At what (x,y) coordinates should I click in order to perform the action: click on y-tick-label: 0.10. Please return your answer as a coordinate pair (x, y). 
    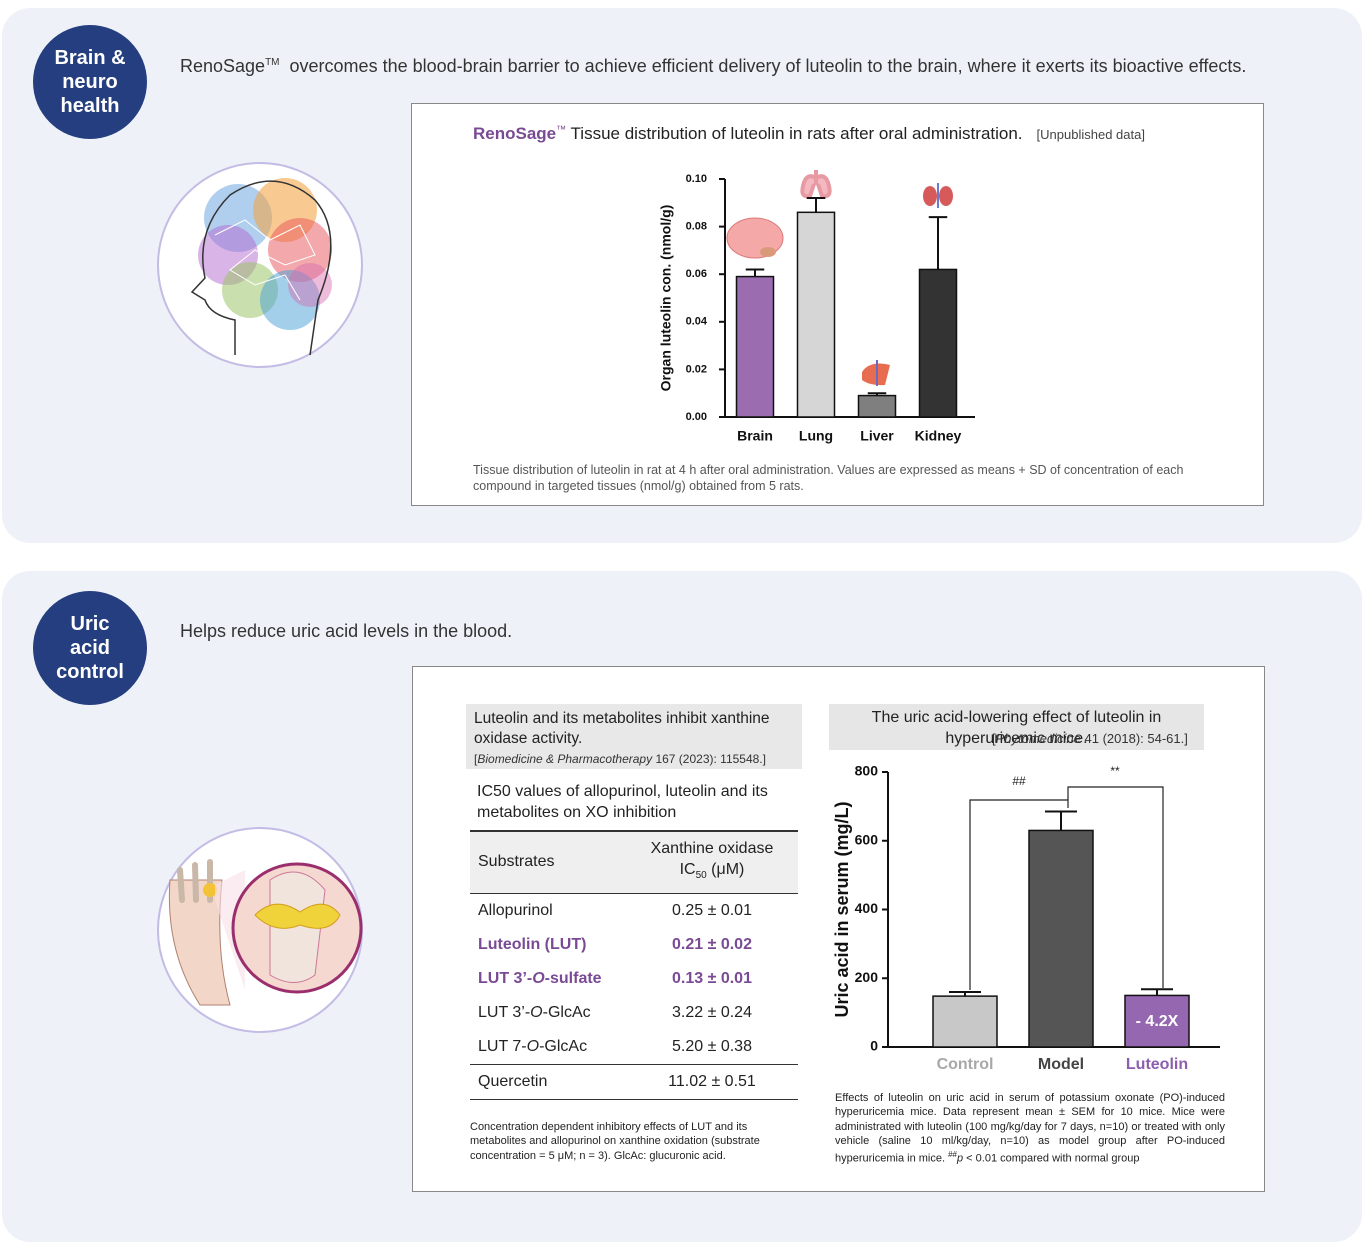
    Looking at the image, I should click on (696, 179).